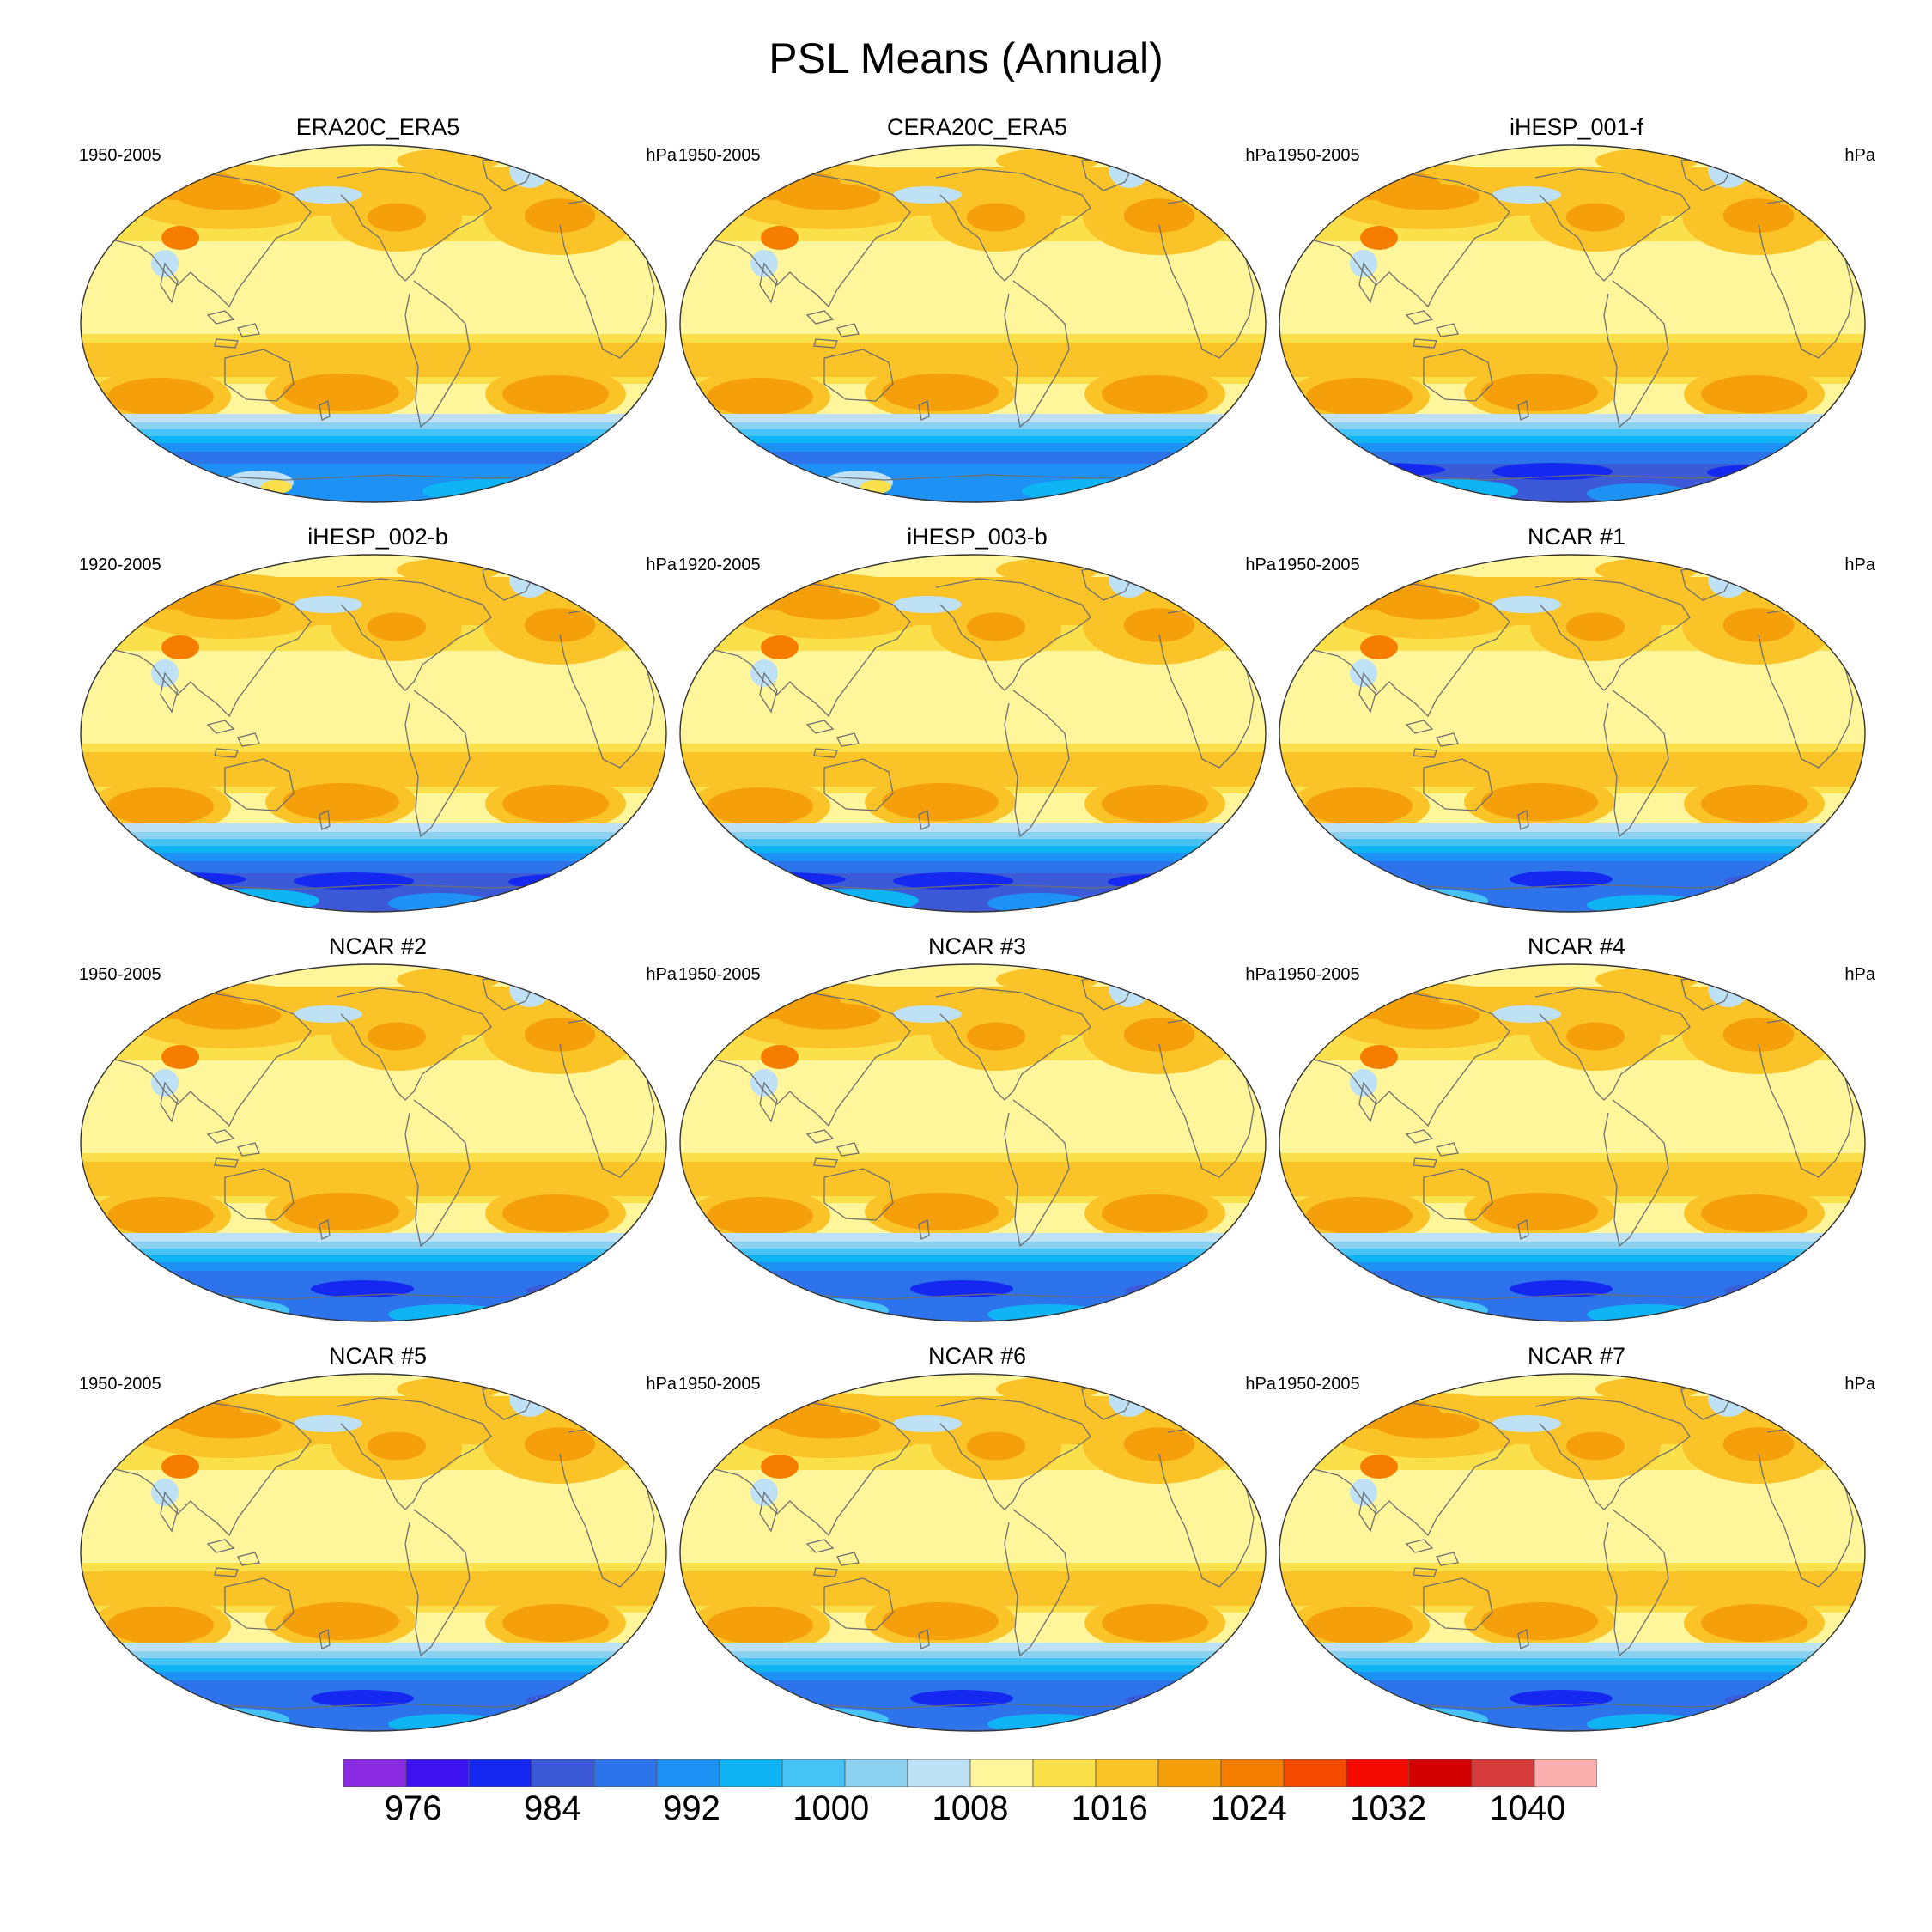 The width and height of the screenshot is (1932, 1932). What do you see at coordinates (966, 58) in the screenshot?
I see `figure-title: PSL Means (Annual)` at bounding box center [966, 58].